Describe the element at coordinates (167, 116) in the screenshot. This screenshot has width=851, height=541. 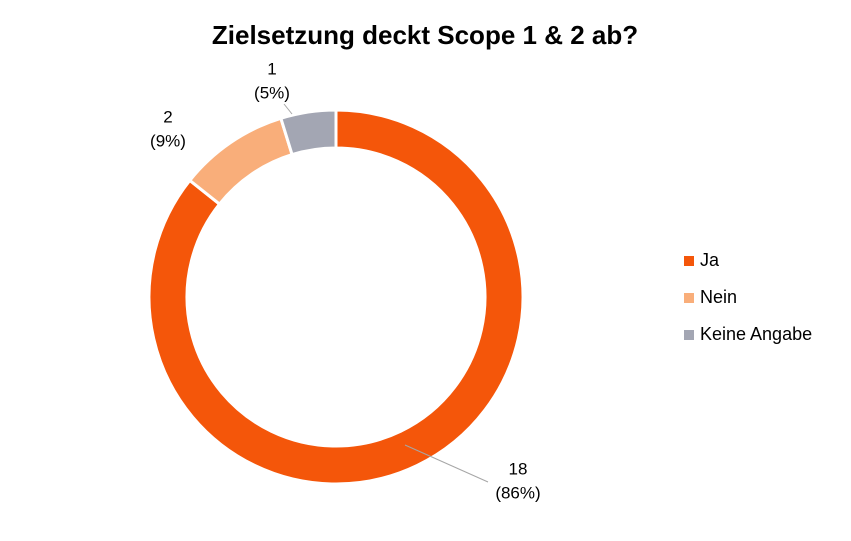
I see `data-label: 2` at that location.